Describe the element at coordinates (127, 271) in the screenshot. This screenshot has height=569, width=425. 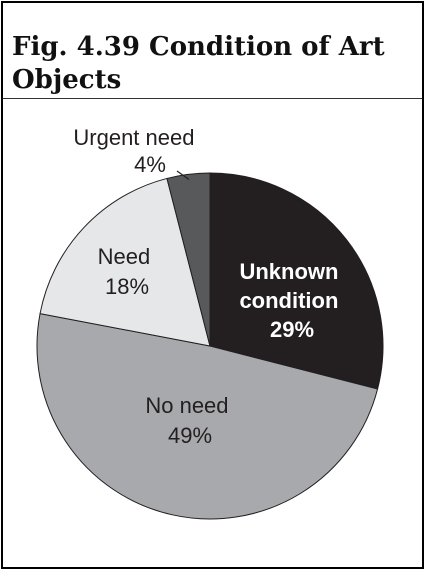
I see `slice-label-need: Need 18%` at that location.